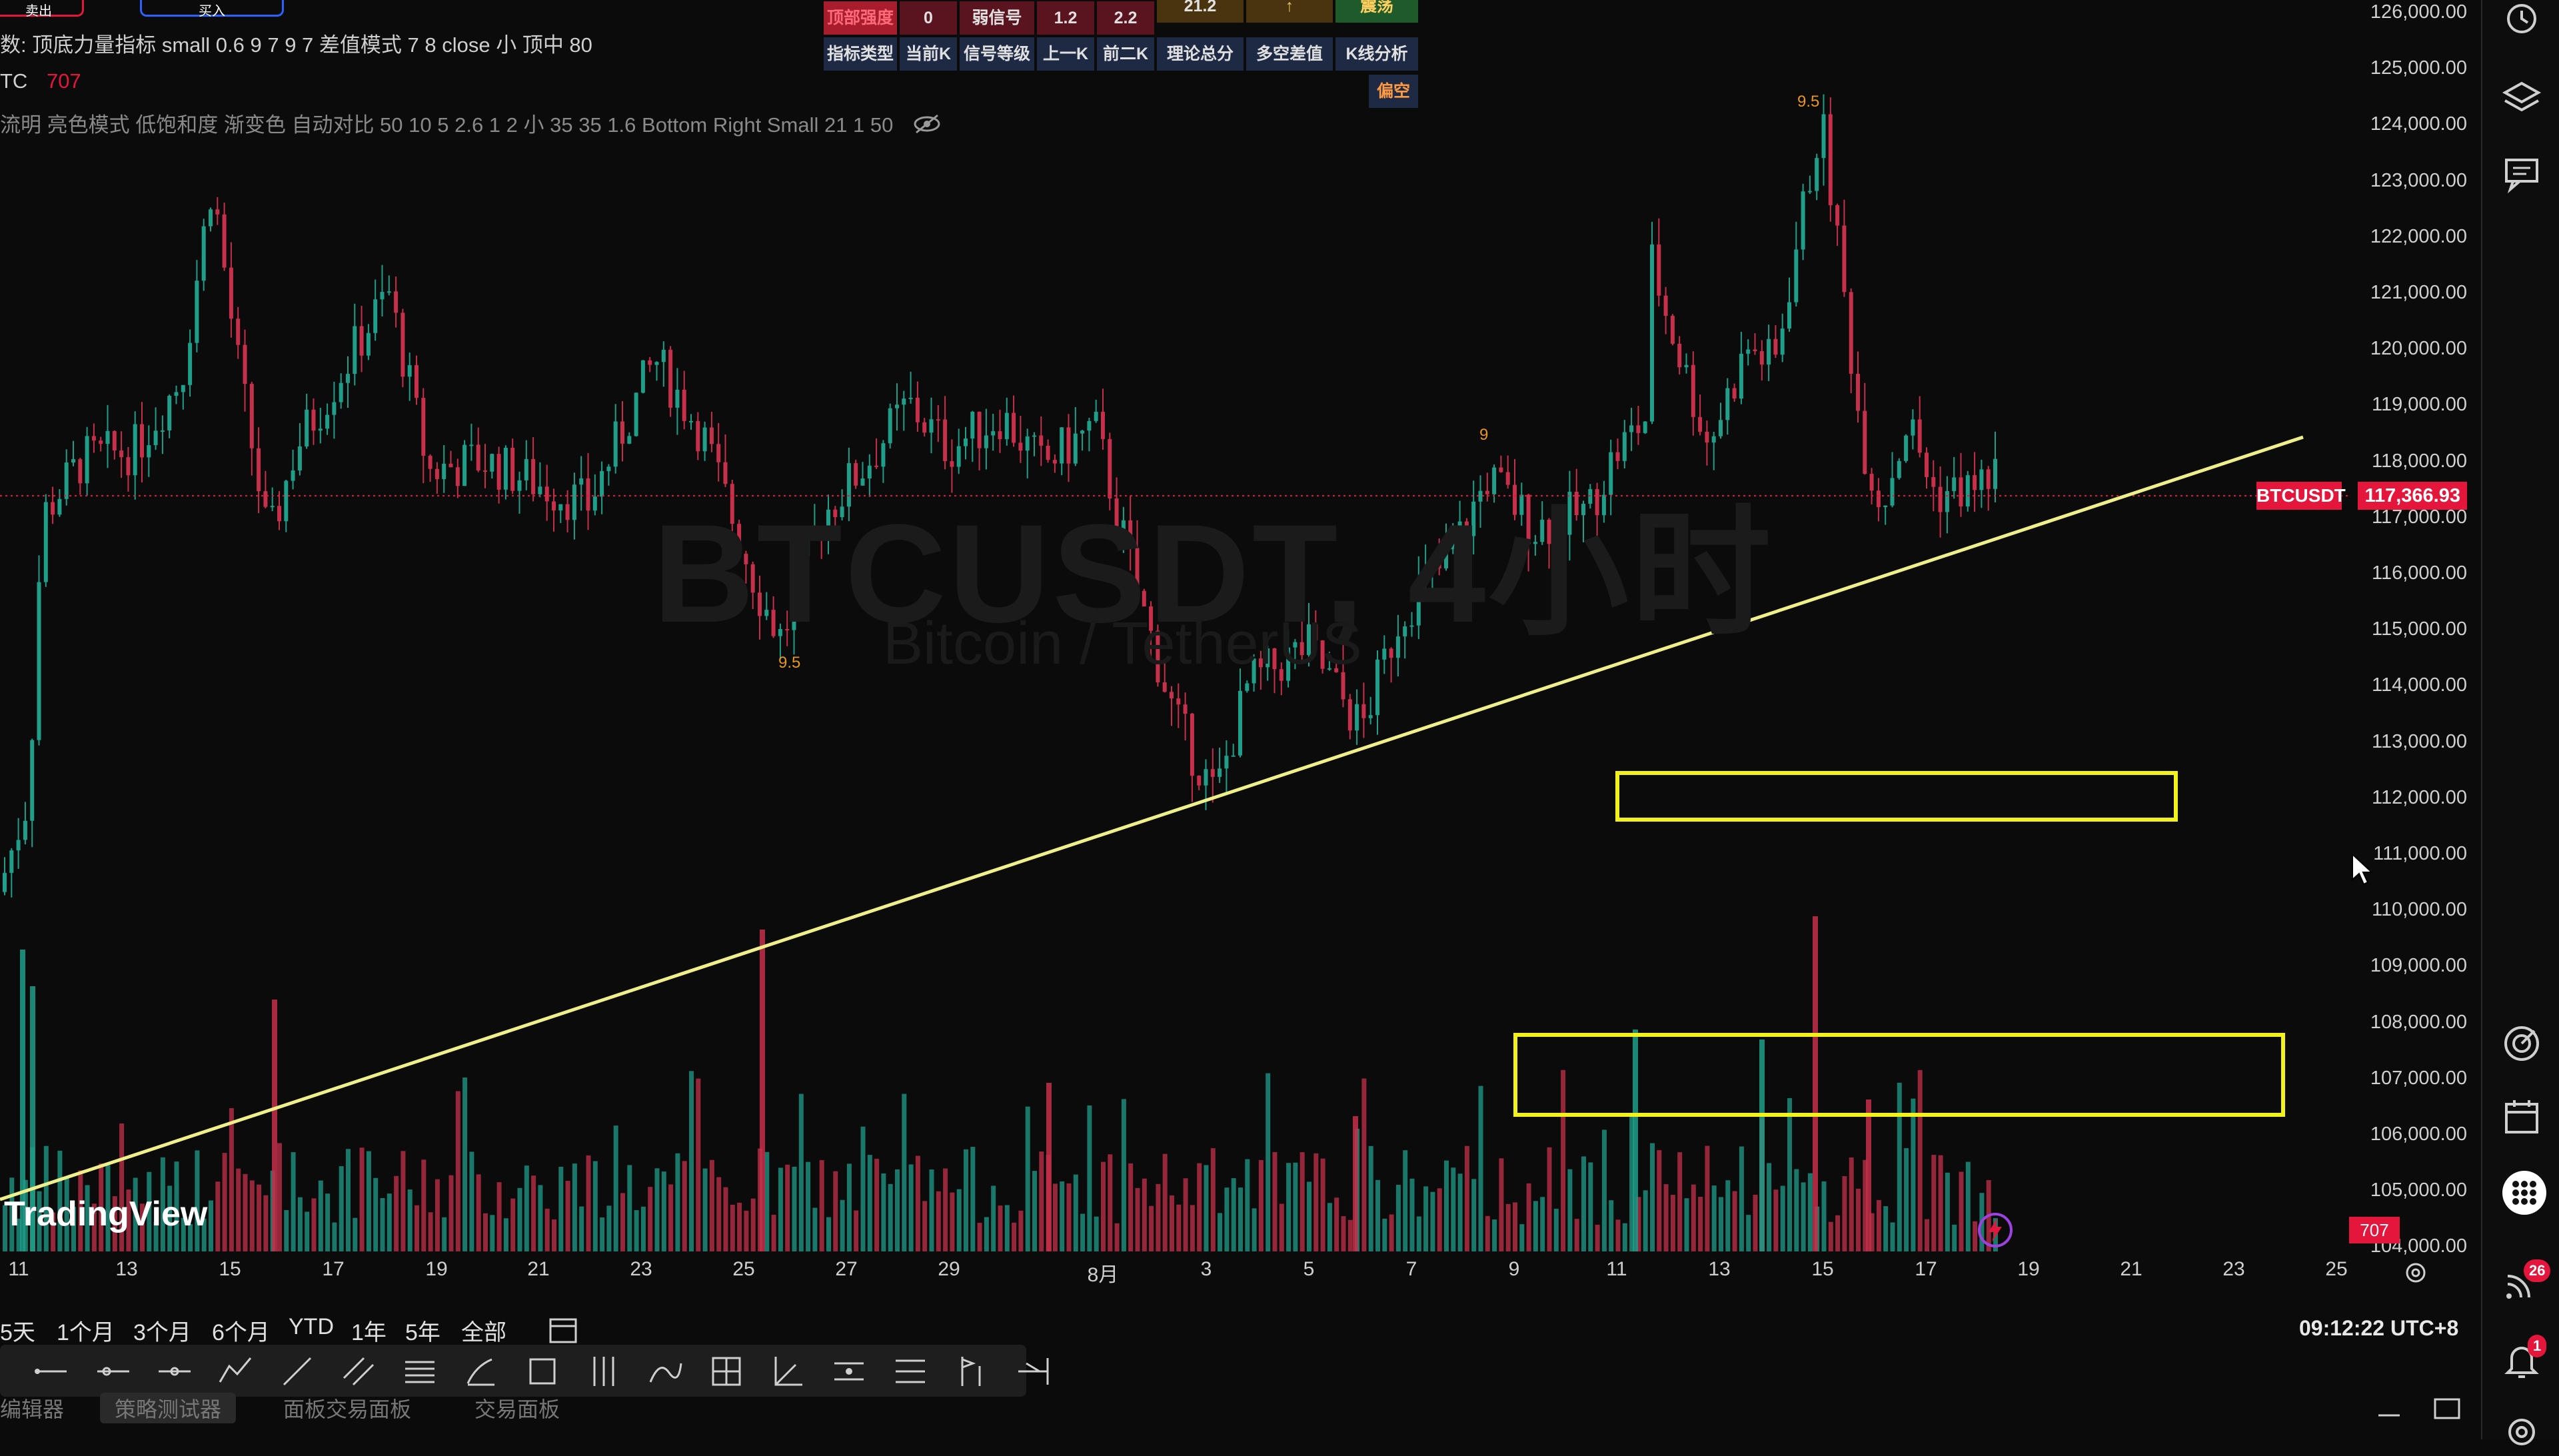 This screenshot has width=2559, height=1456. What do you see at coordinates (971, 1371) in the screenshot?
I see `forecast-tool-icon` at bounding box center [971, 1371].